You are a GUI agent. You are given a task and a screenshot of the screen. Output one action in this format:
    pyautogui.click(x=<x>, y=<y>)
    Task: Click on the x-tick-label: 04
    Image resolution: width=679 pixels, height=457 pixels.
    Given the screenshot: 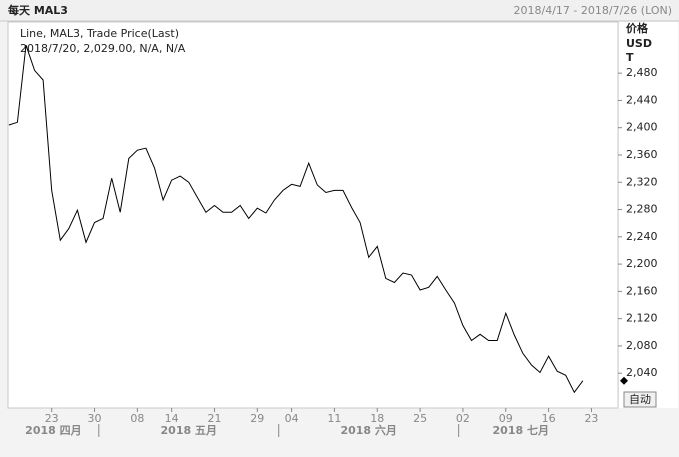 What is the action you would take?
    pyautogui.click(x=292, y=418)
    